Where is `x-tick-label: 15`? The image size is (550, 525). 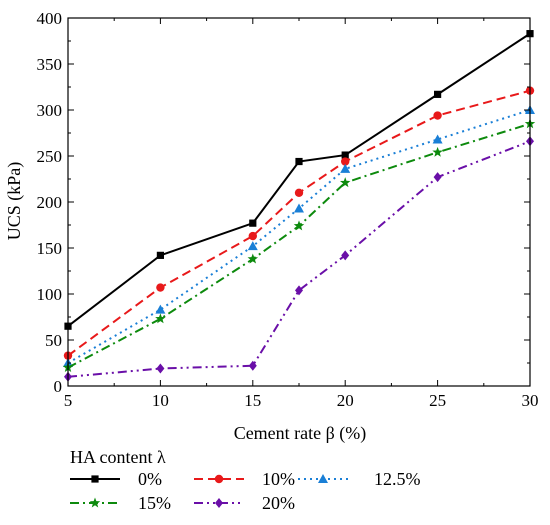 x-tick-label: 15 is located at coordinates (252, 400).